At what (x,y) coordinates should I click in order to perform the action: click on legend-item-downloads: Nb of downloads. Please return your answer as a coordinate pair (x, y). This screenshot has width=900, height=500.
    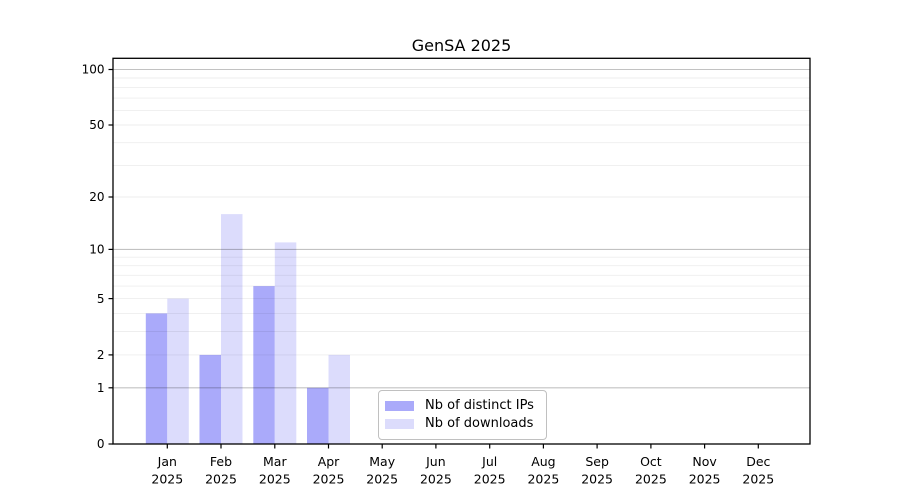
    Looking at the image, I should click on (463, 424).